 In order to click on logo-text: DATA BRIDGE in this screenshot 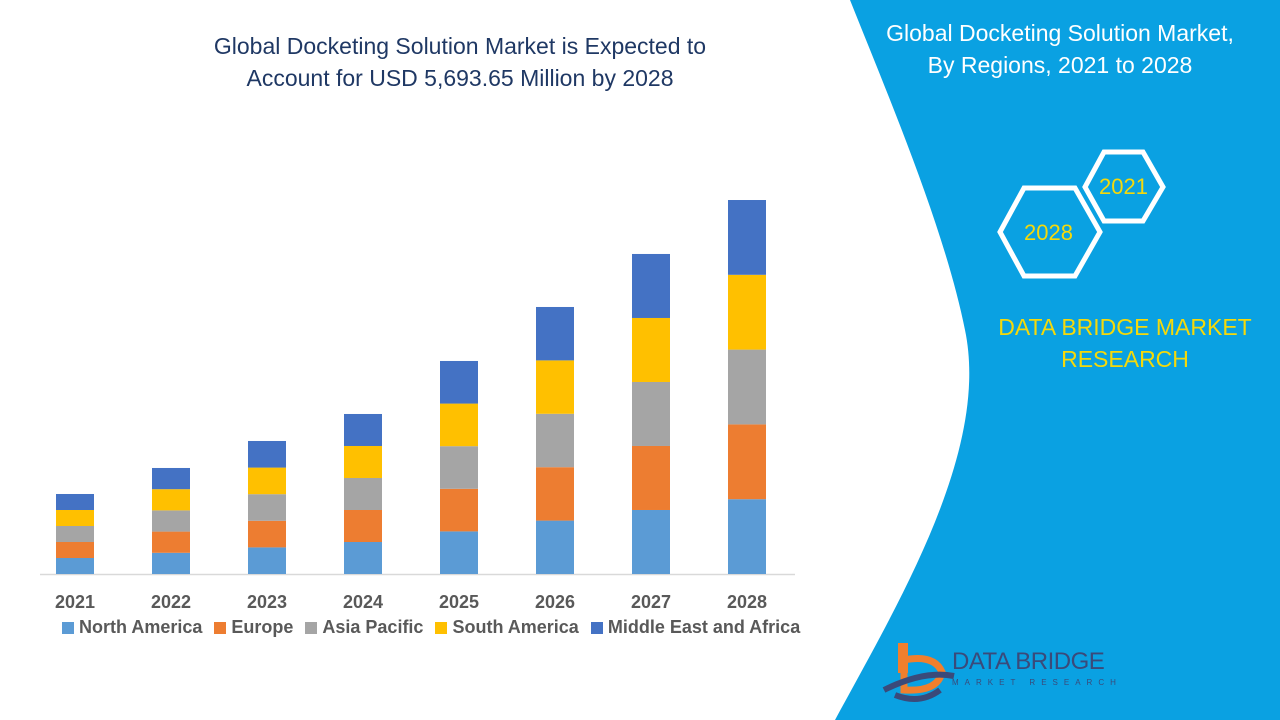, I will do `click(1028, 661)`.